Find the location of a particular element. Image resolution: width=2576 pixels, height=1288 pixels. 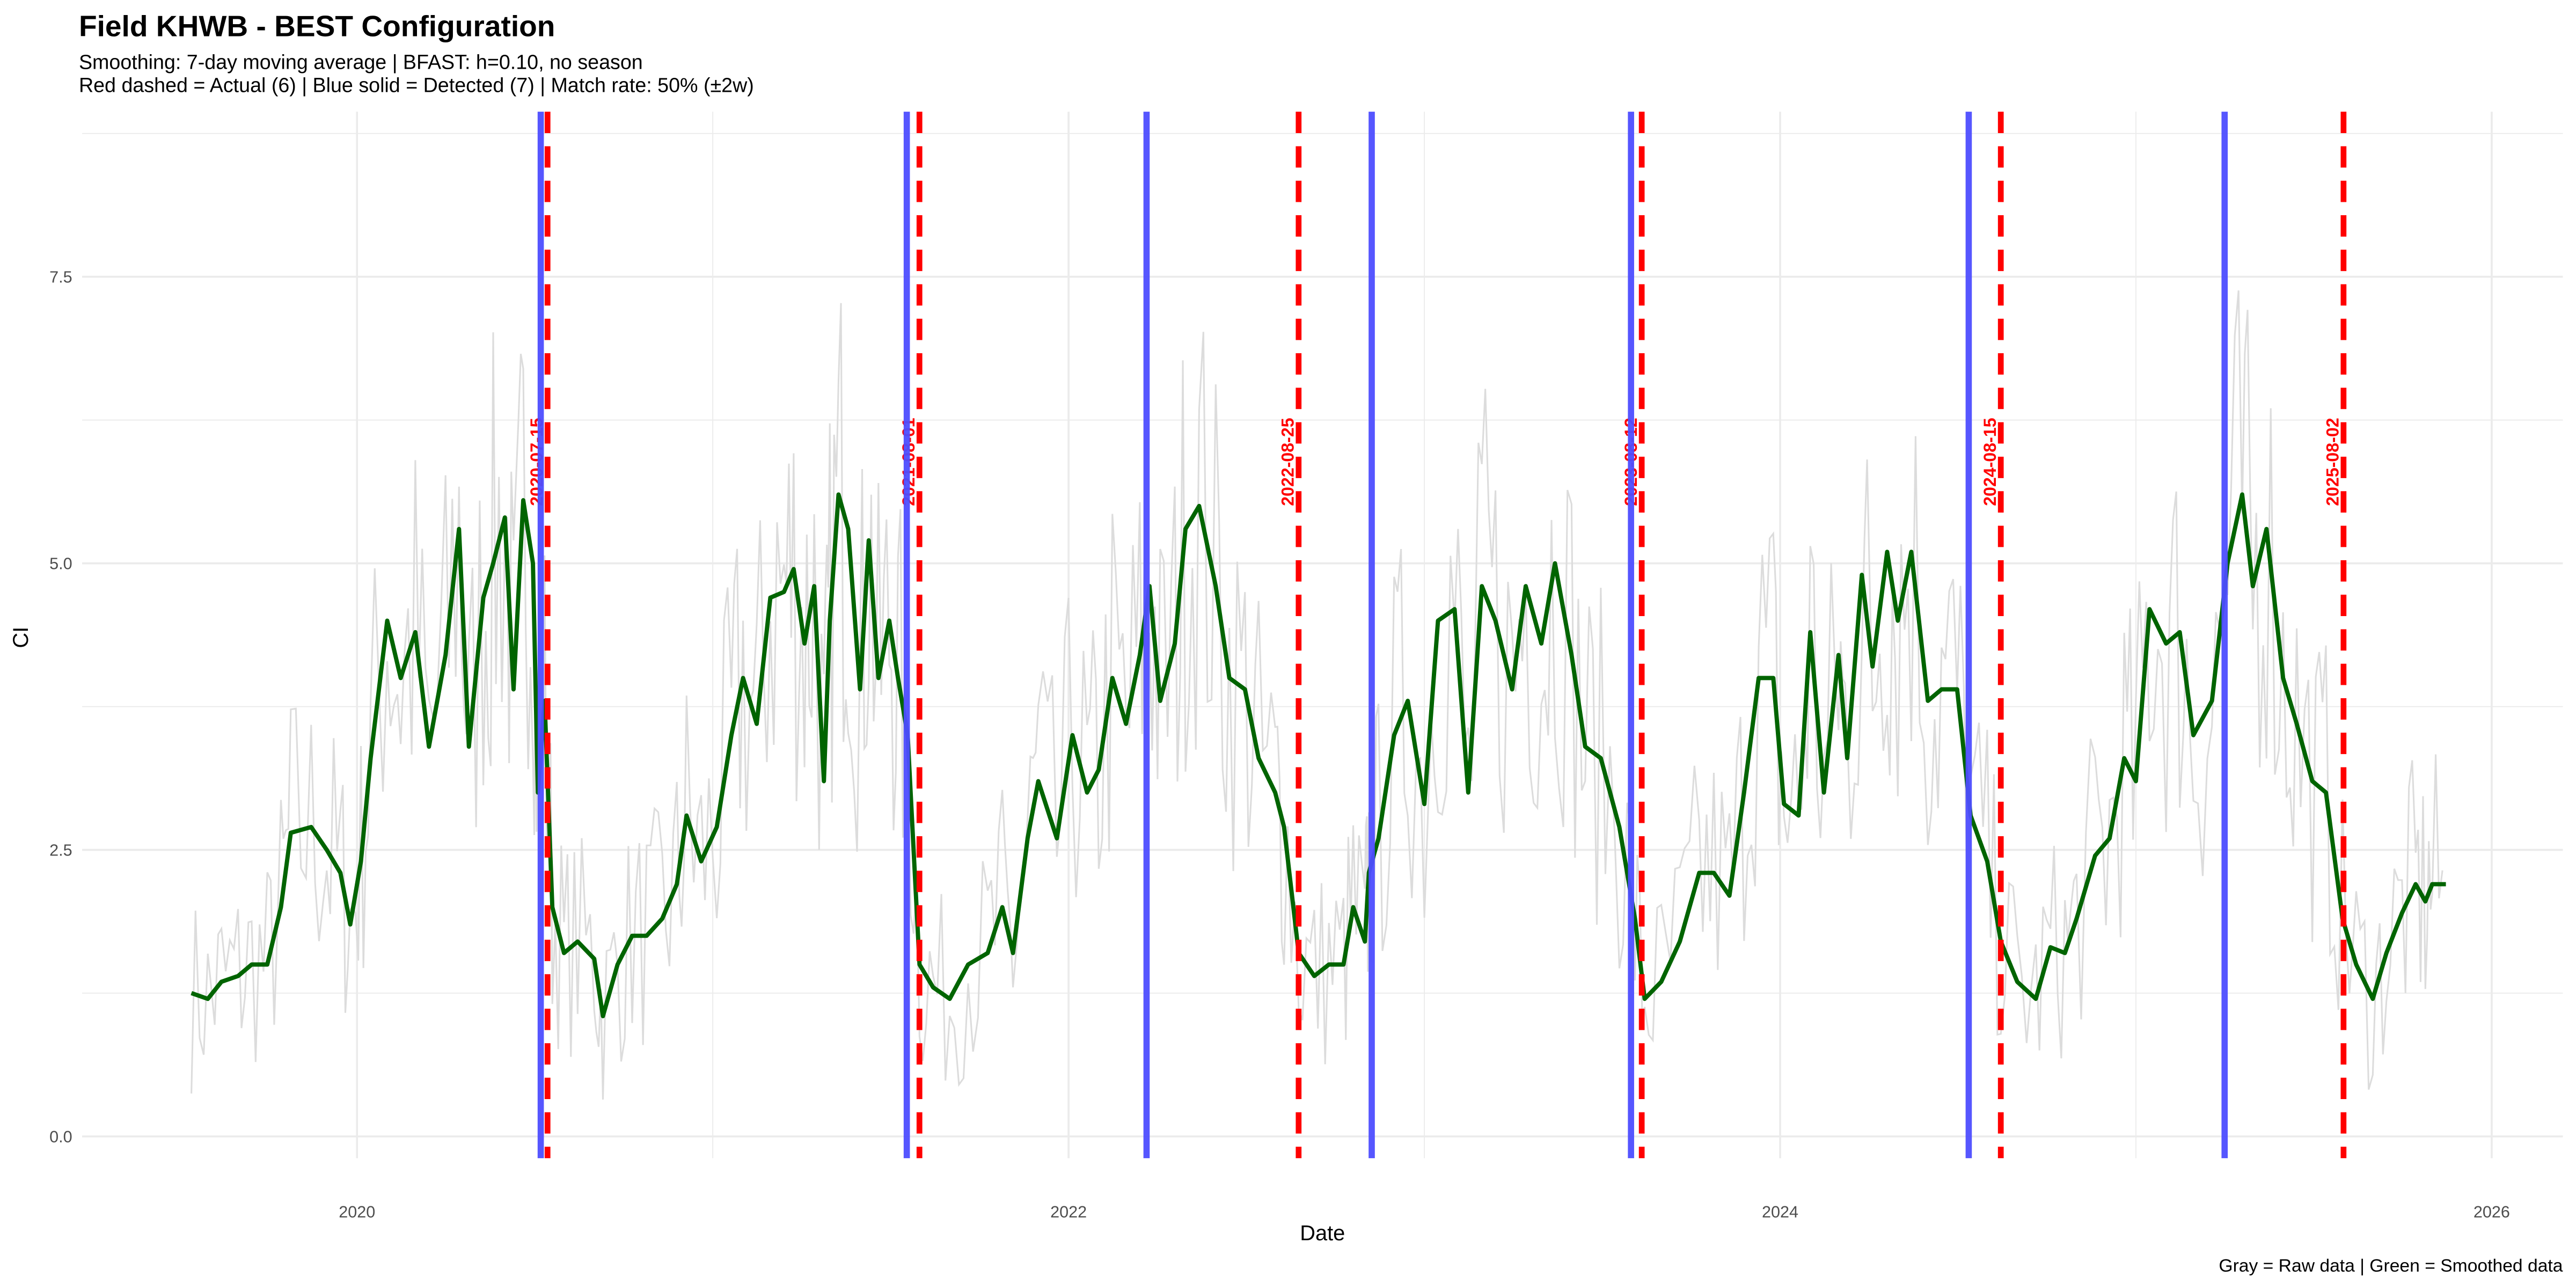

caption: Gray = Raw data | Green = Smoothed data is located at coordinates (2391, 1266).